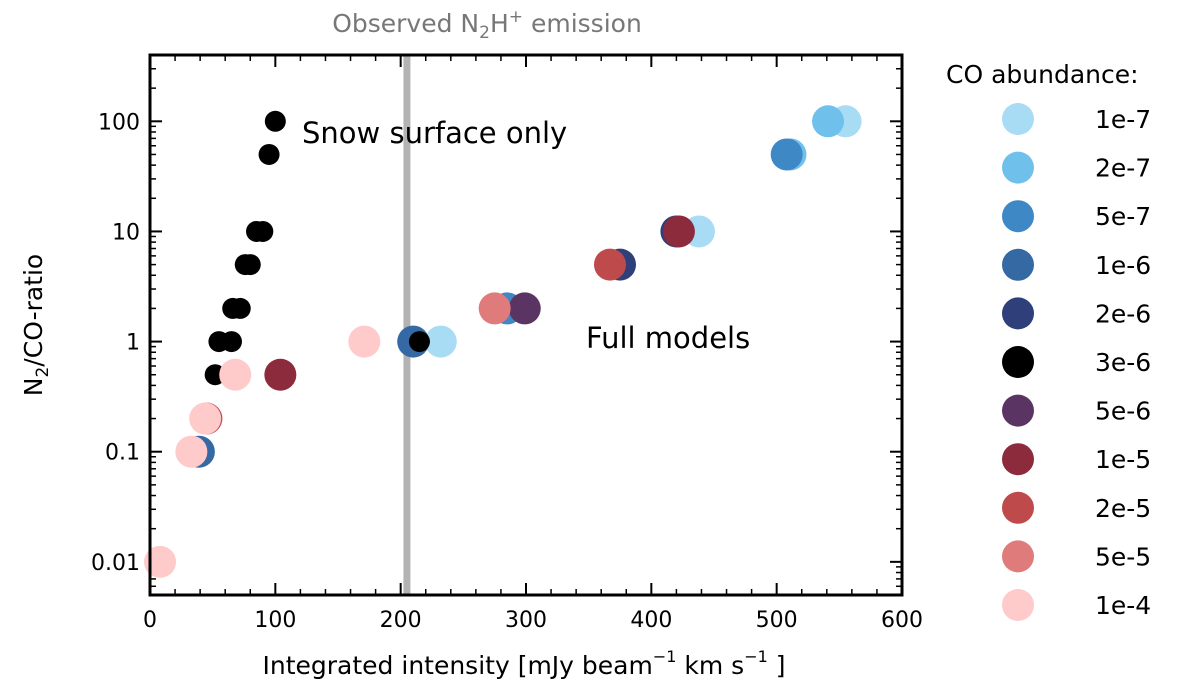 This screenshot has height=694, width=1200. Describe the element at coordinates (651, 620) in the screenshot. I see `x-tick-label: 400` at that location.